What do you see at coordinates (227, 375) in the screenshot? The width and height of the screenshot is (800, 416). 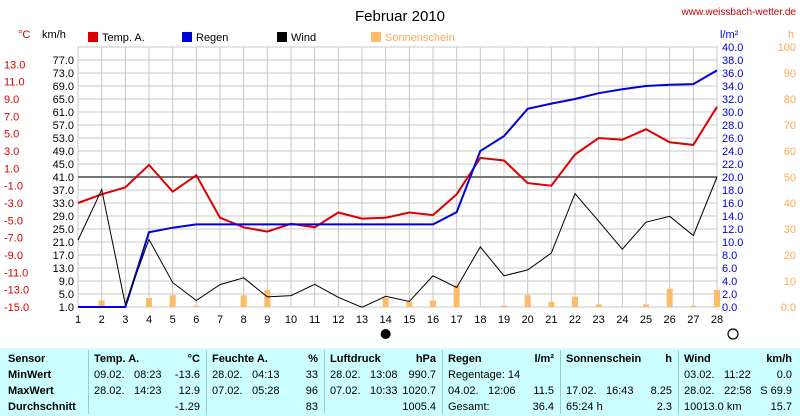 I see `humidity-min-date: 28.02.` at bounding box center [227, 375].